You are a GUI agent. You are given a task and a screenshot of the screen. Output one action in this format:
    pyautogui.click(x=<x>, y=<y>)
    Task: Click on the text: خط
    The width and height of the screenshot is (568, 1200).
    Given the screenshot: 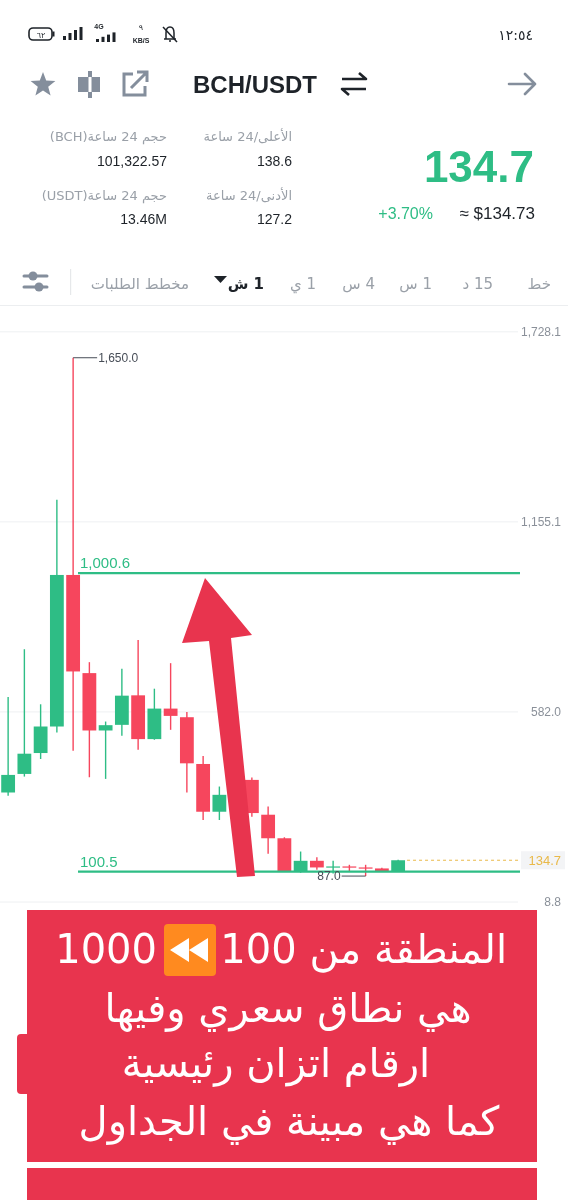 What is the action you would take?
    pyautogui.click(x=539, y=284)
    